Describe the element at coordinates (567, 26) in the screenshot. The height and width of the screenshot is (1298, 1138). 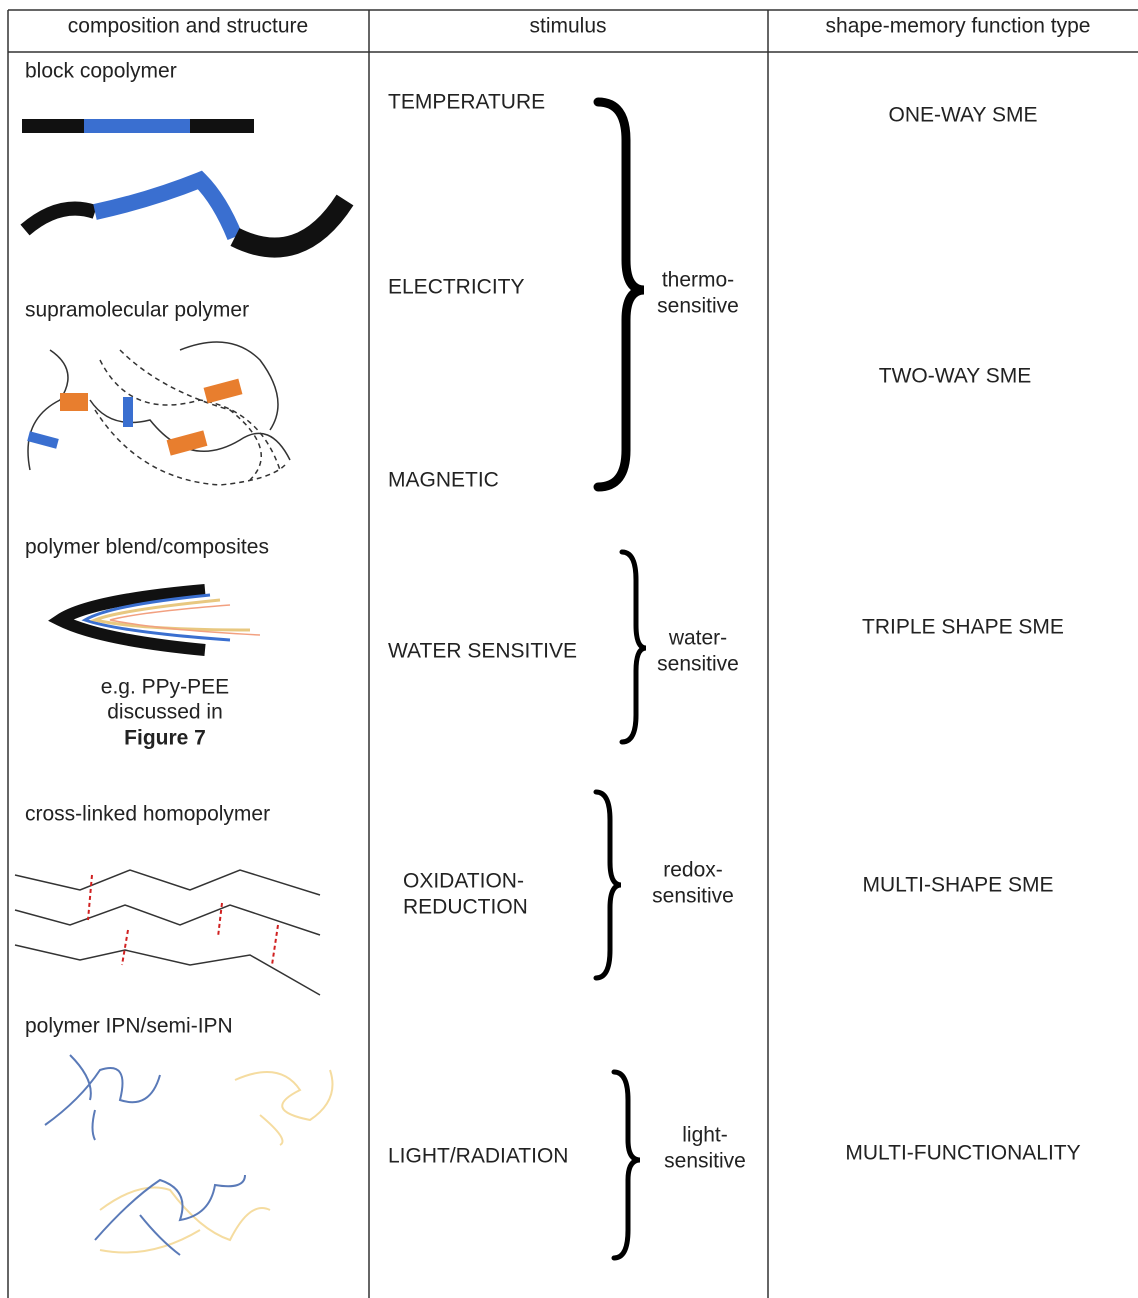
I see `header: stimulus` at that location.